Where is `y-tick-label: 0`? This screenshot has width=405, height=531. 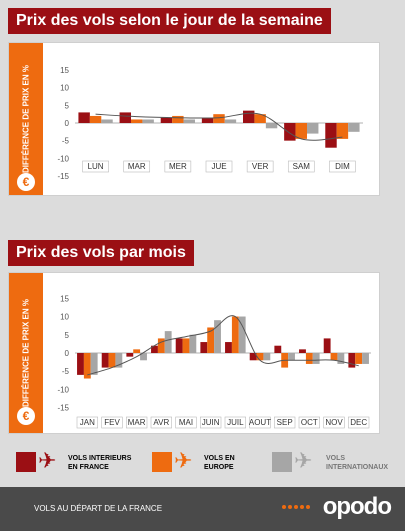
y-tick-label: 0 is located at coordinates (67, 353).